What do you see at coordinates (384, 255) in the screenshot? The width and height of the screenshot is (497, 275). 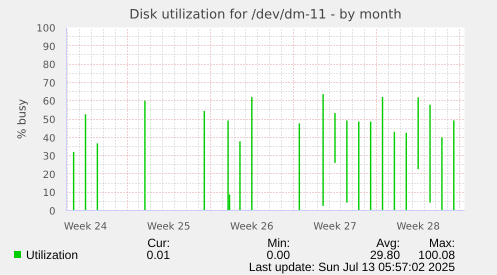 I see `text: 29.80` at bounding box center [384, 255].